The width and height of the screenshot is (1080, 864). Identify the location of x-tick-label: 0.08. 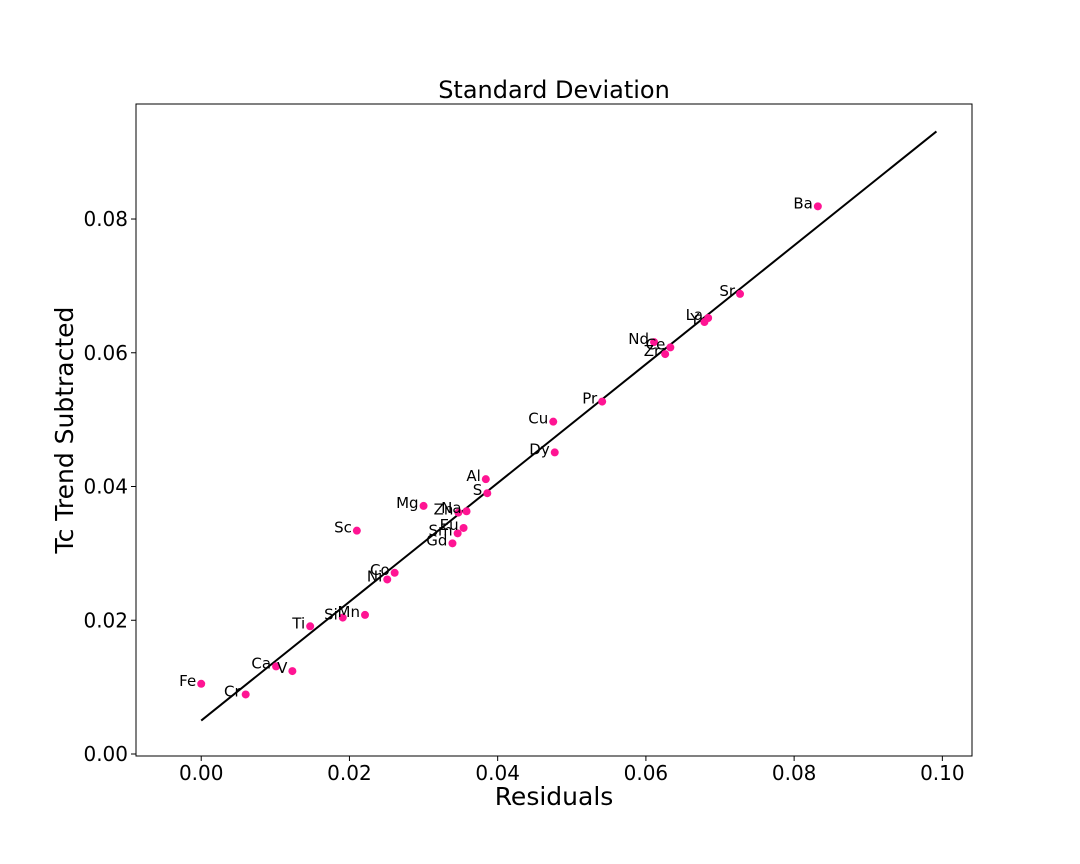
(794, 773).